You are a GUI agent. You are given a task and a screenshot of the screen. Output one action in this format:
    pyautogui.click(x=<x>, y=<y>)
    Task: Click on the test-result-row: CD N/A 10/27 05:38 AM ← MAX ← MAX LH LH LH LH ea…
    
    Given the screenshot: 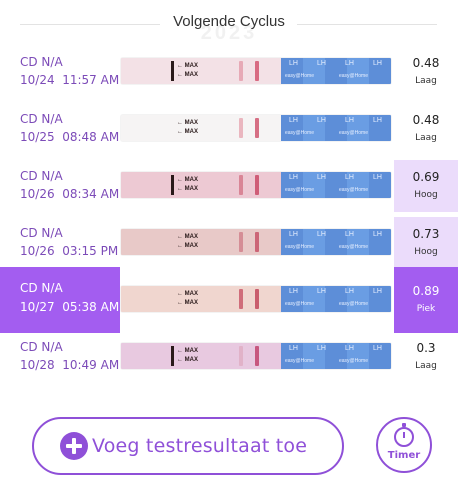 What is the action you would take?
    pyautogui.click(x=229, y=300)
    